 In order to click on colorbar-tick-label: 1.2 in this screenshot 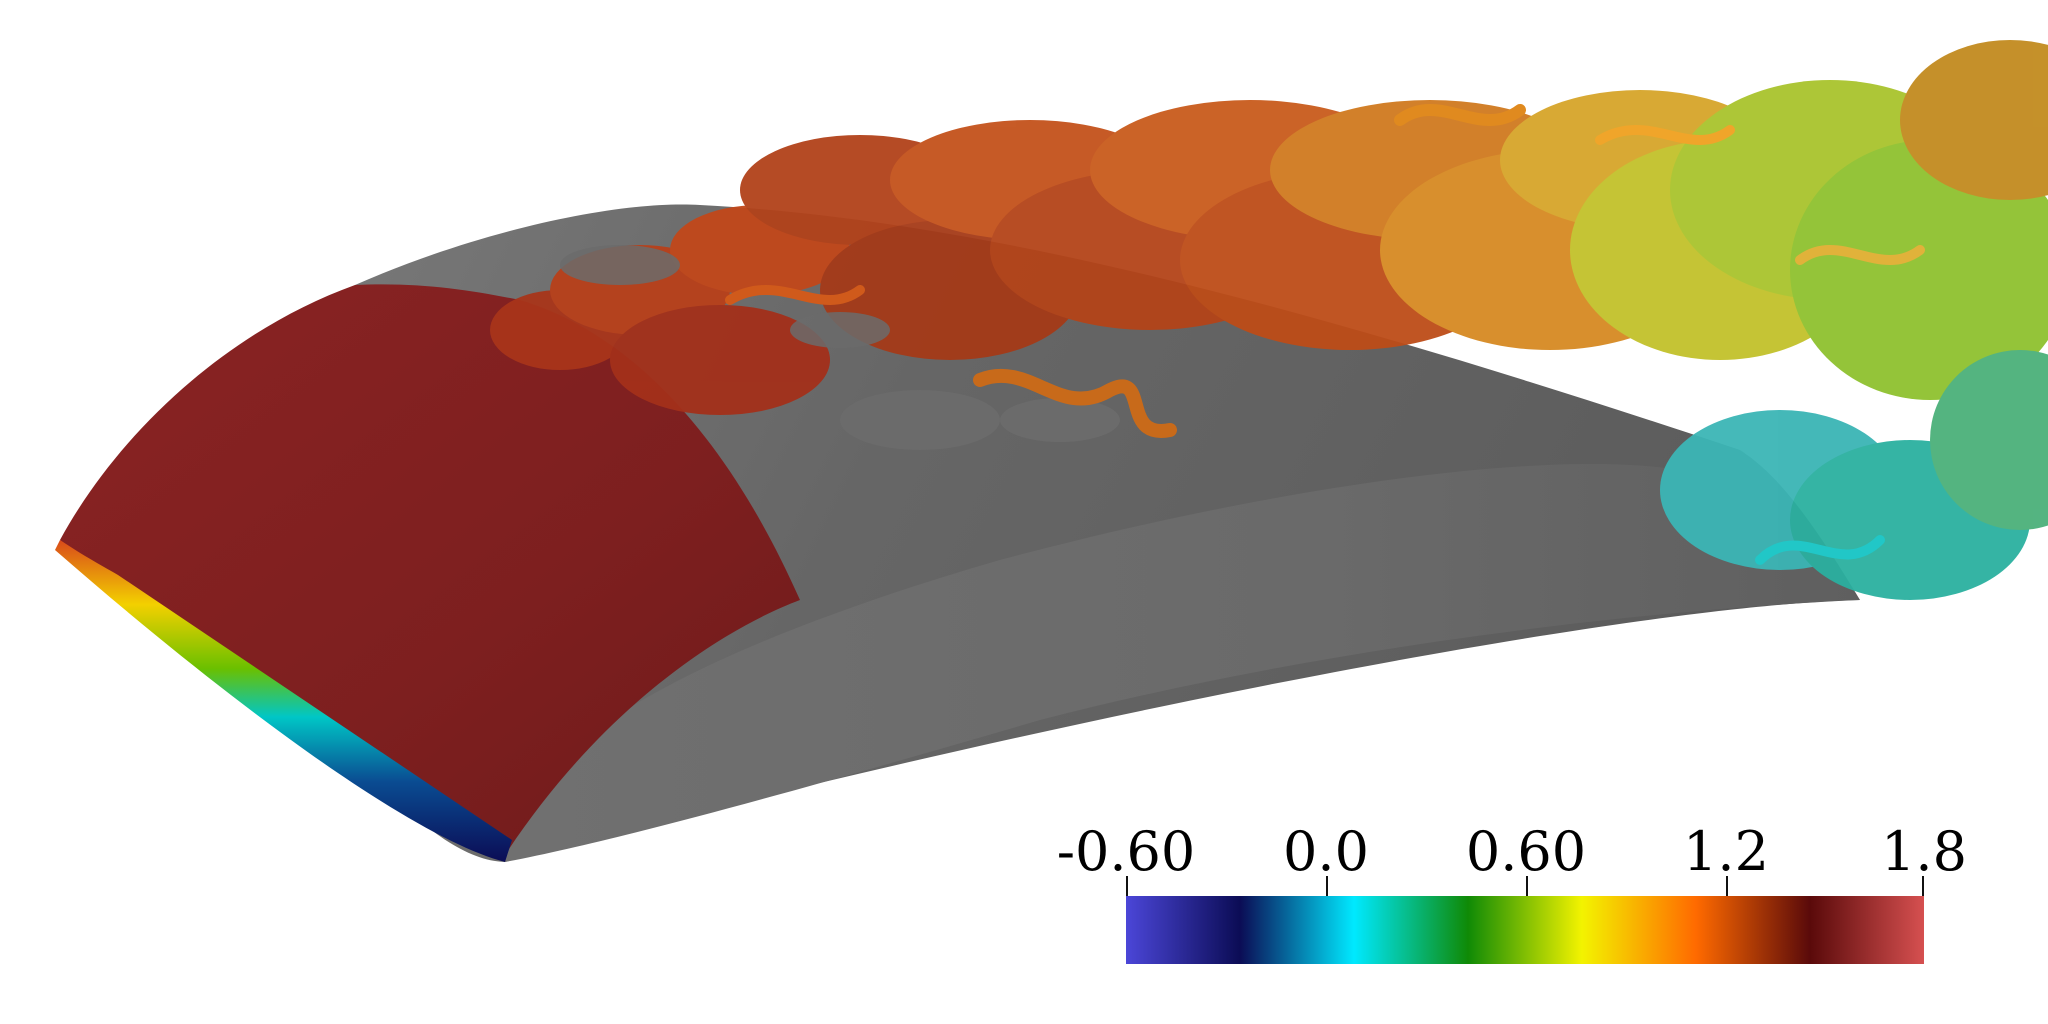, I will do `click(1726, 851)`.